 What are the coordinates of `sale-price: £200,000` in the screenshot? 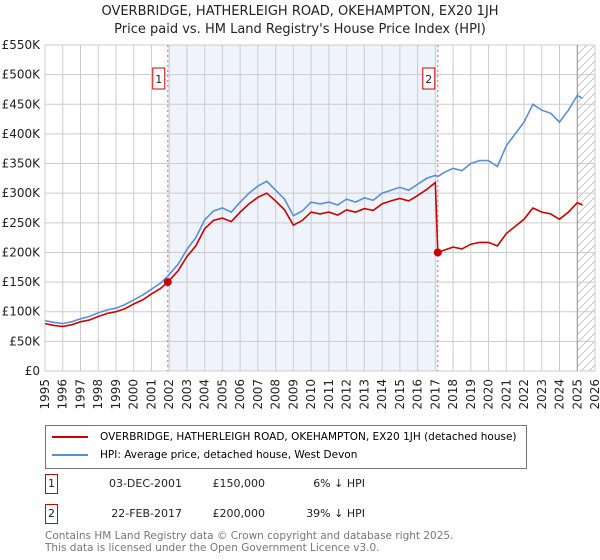 It's located at (239, 513).